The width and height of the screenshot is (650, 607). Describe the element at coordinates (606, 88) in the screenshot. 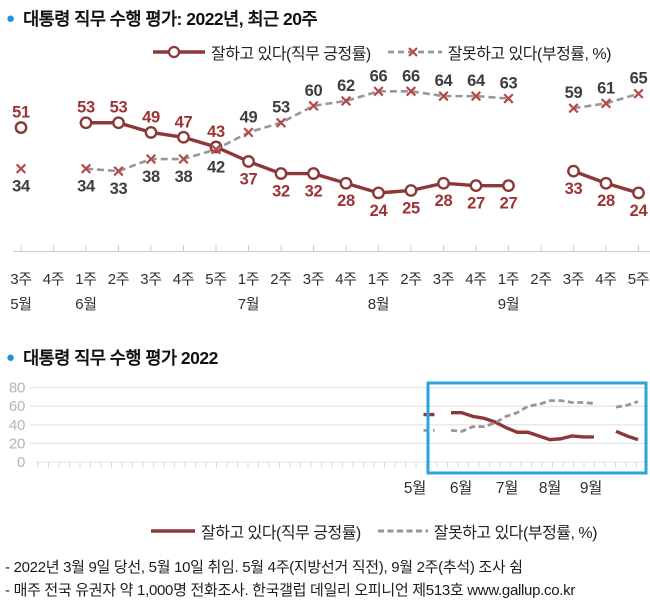

I see `svg-text: 61` at that location.